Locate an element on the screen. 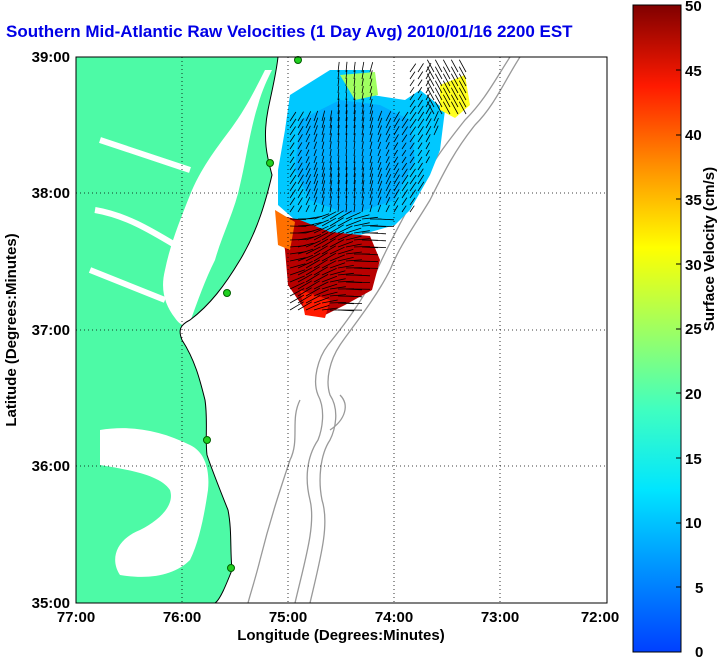  colorbar-tick-label: 35 is located at coordinates (693, 200).